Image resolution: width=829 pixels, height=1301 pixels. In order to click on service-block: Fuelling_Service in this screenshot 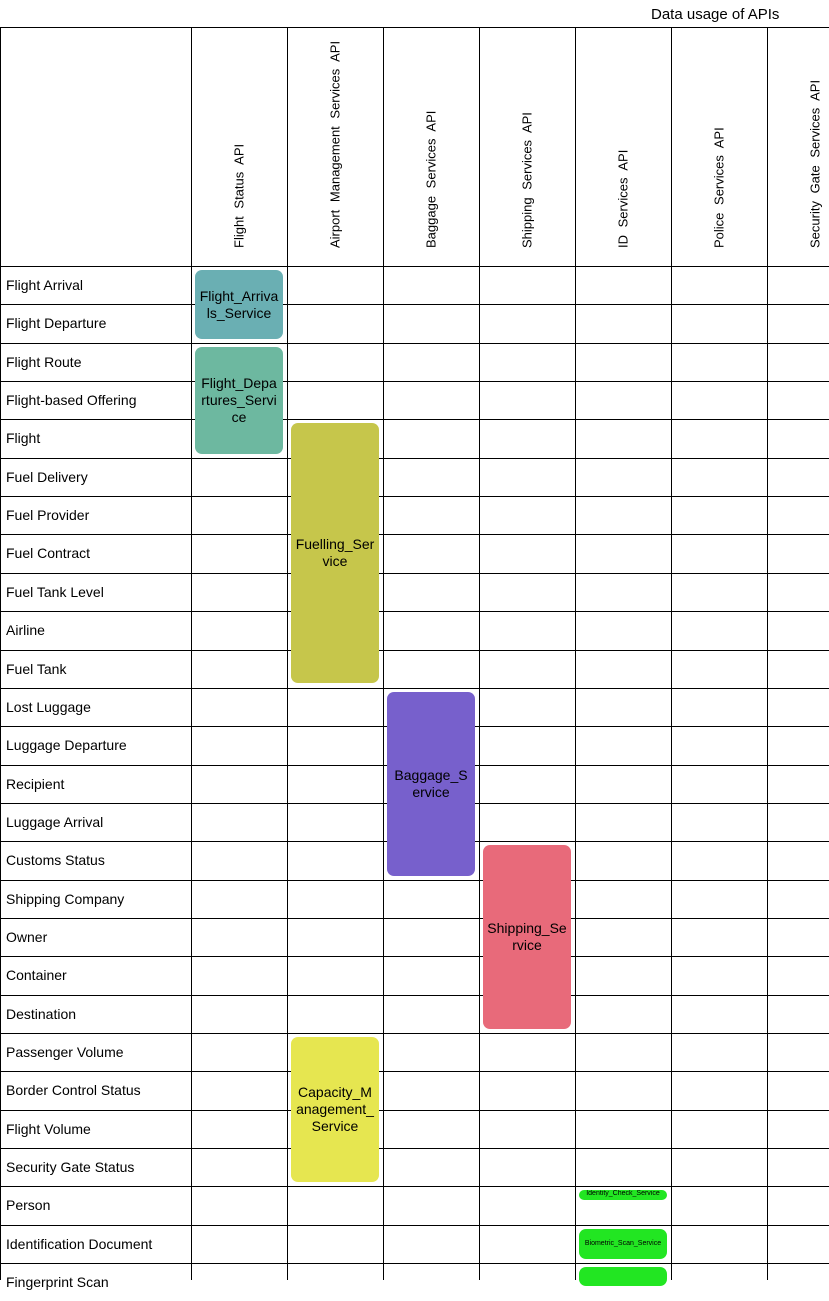, I will do `click(335, 553)`.